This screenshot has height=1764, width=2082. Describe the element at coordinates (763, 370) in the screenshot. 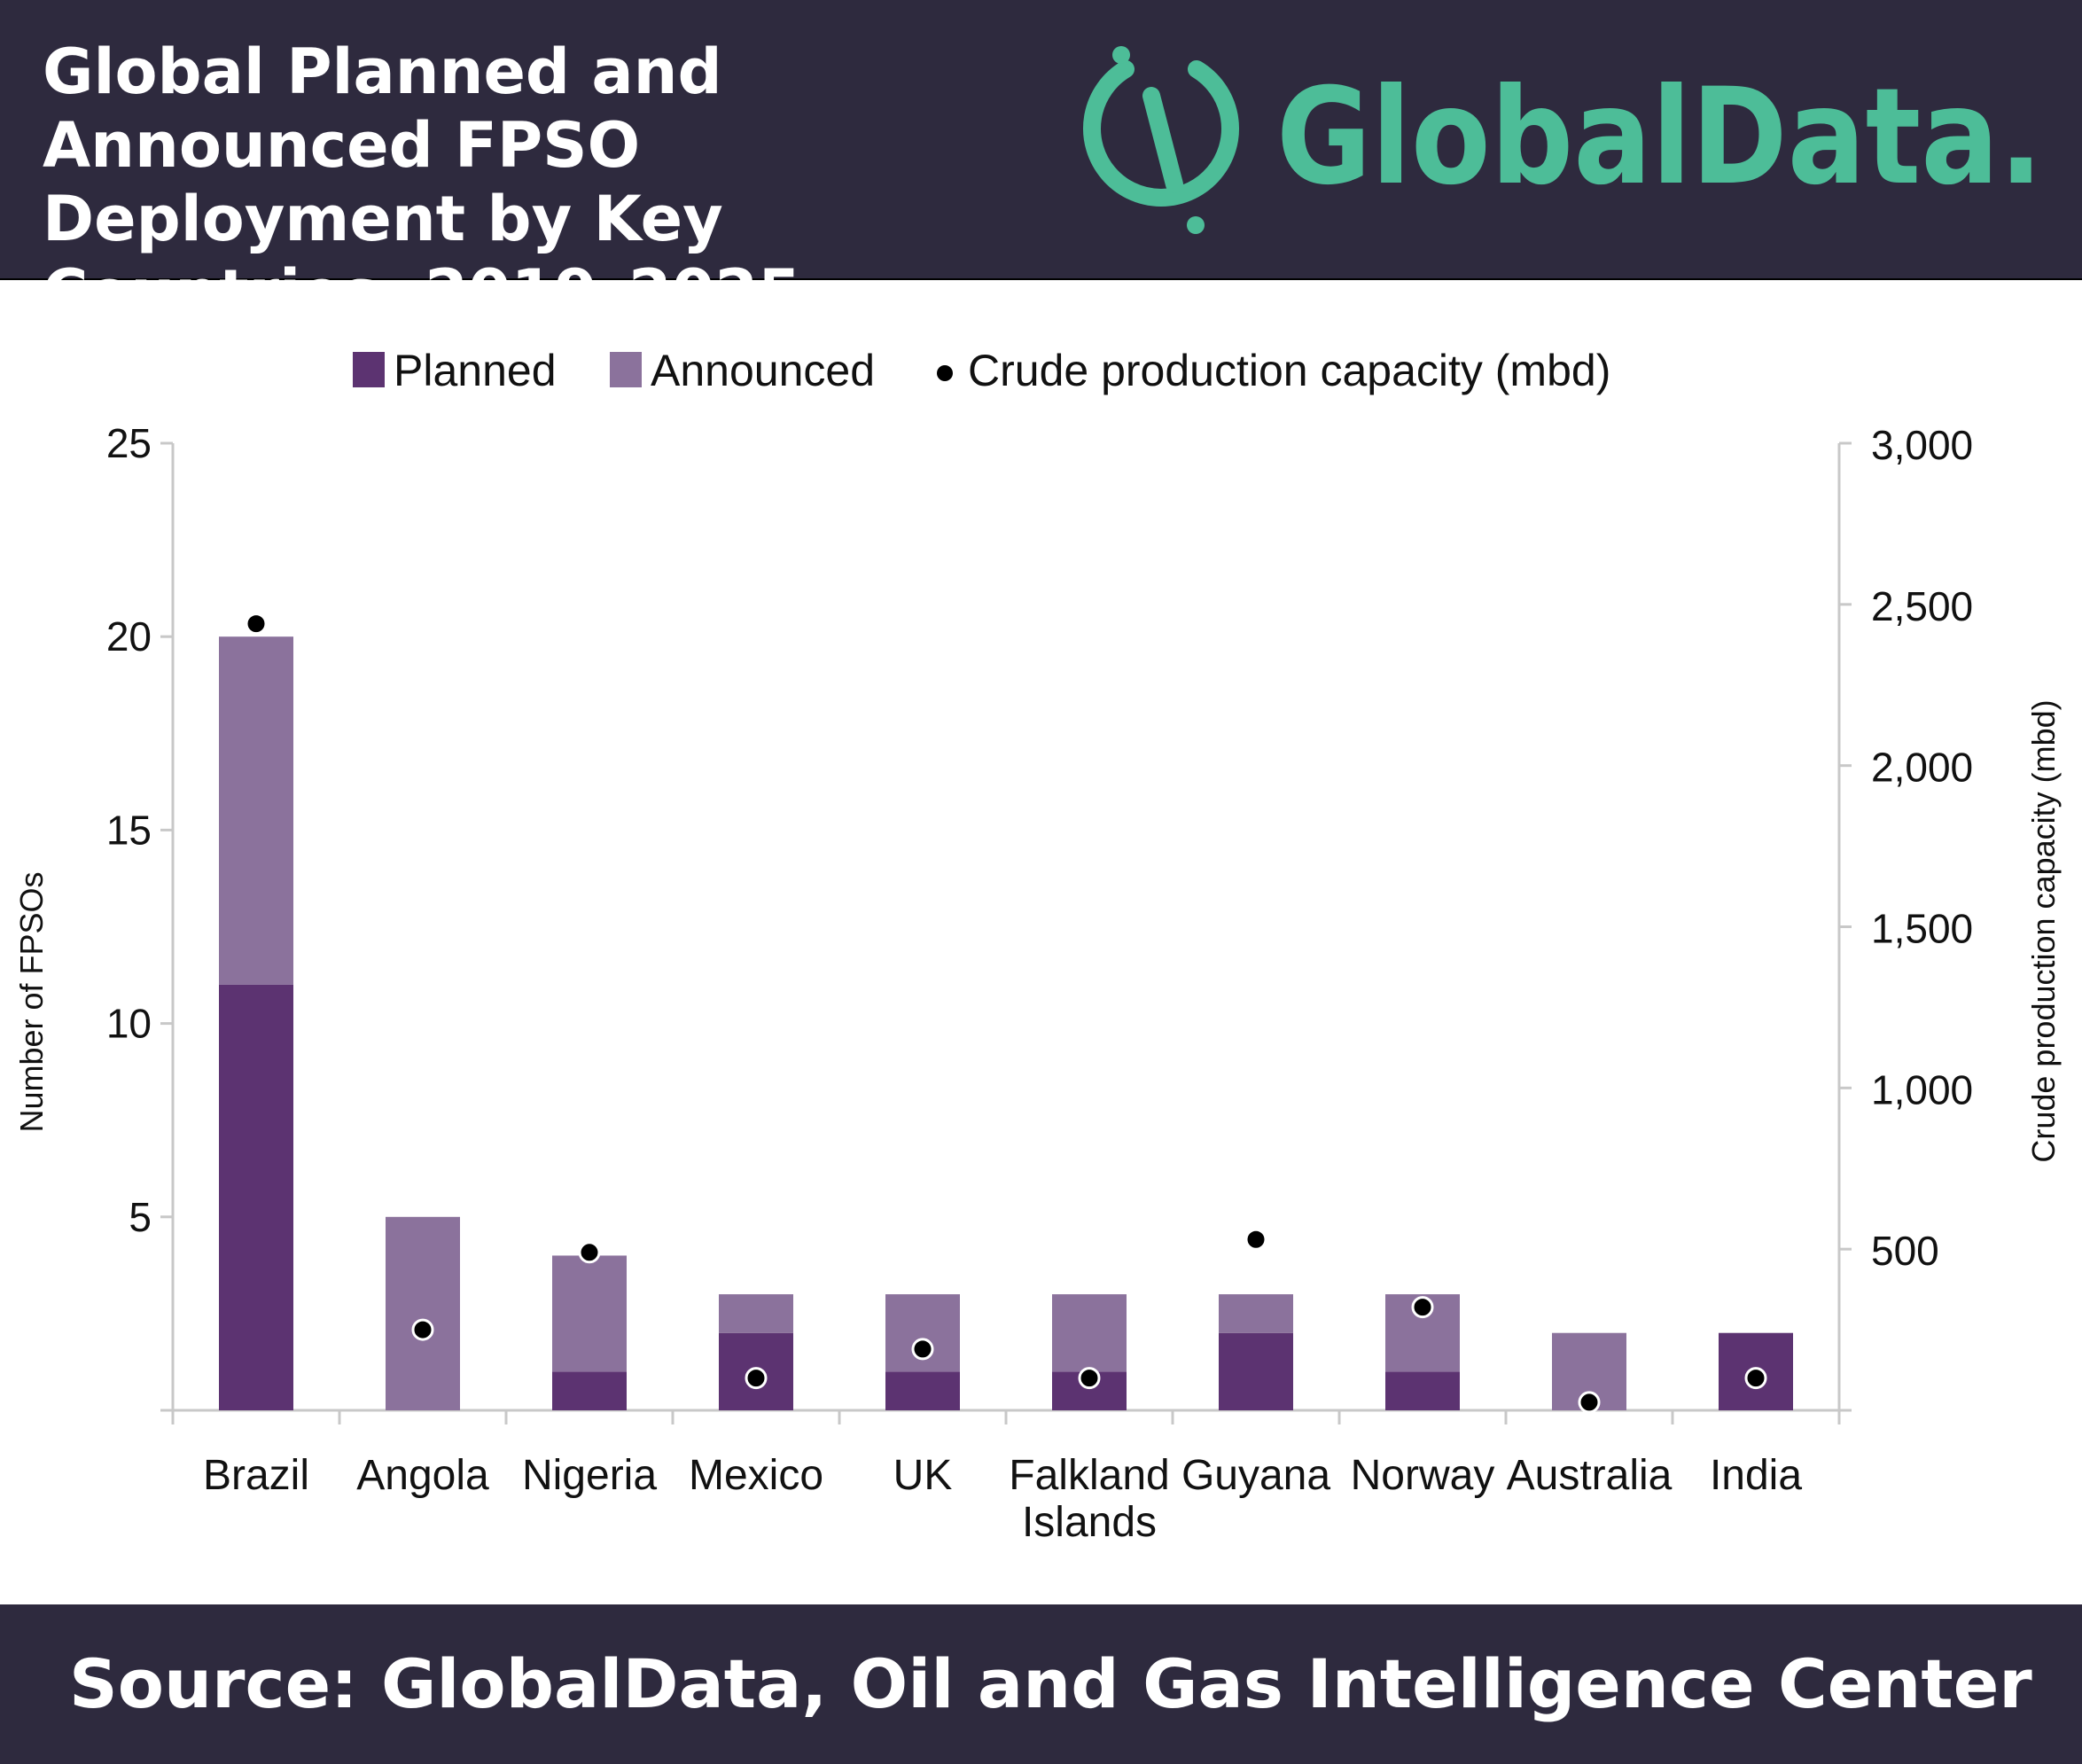

I see `legend-label: Announced` at that location.